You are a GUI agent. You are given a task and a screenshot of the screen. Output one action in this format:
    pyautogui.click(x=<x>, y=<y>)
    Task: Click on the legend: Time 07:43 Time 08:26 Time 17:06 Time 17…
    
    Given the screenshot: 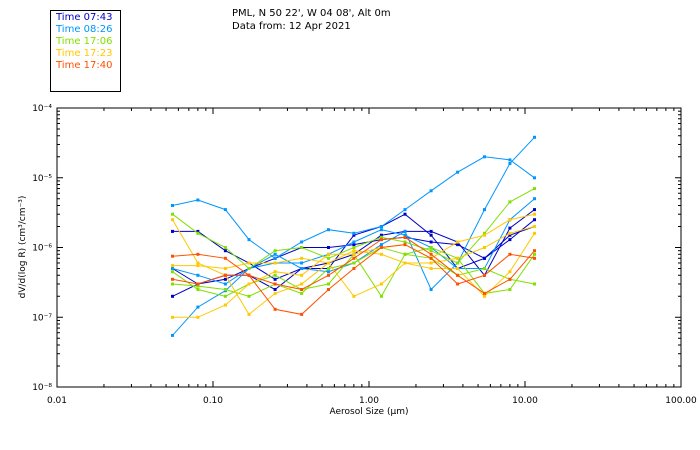 What is the action you would take?
    pyautogui.click(x=85, y=51)
    